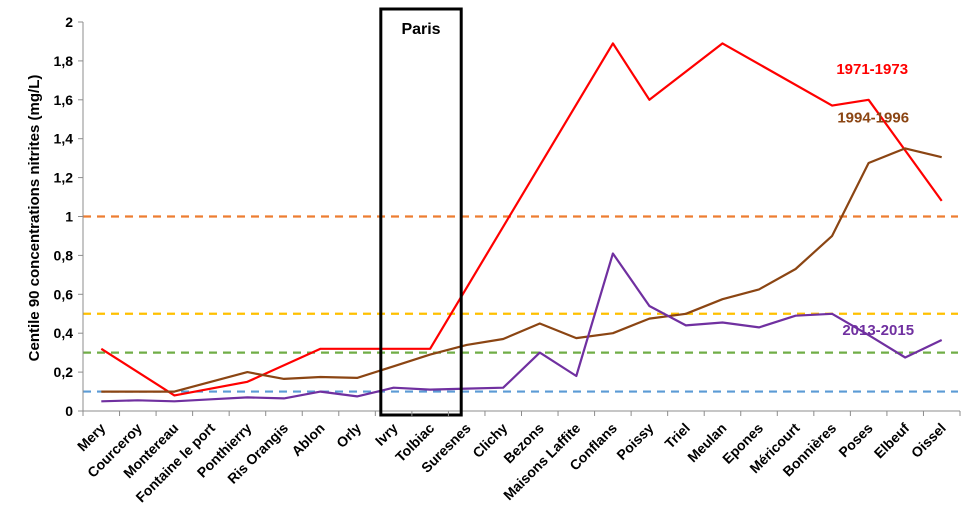  Describe the element at coordinates (64, 255) in the screenshot. I see `y-tick-label: 0,8` at that location.